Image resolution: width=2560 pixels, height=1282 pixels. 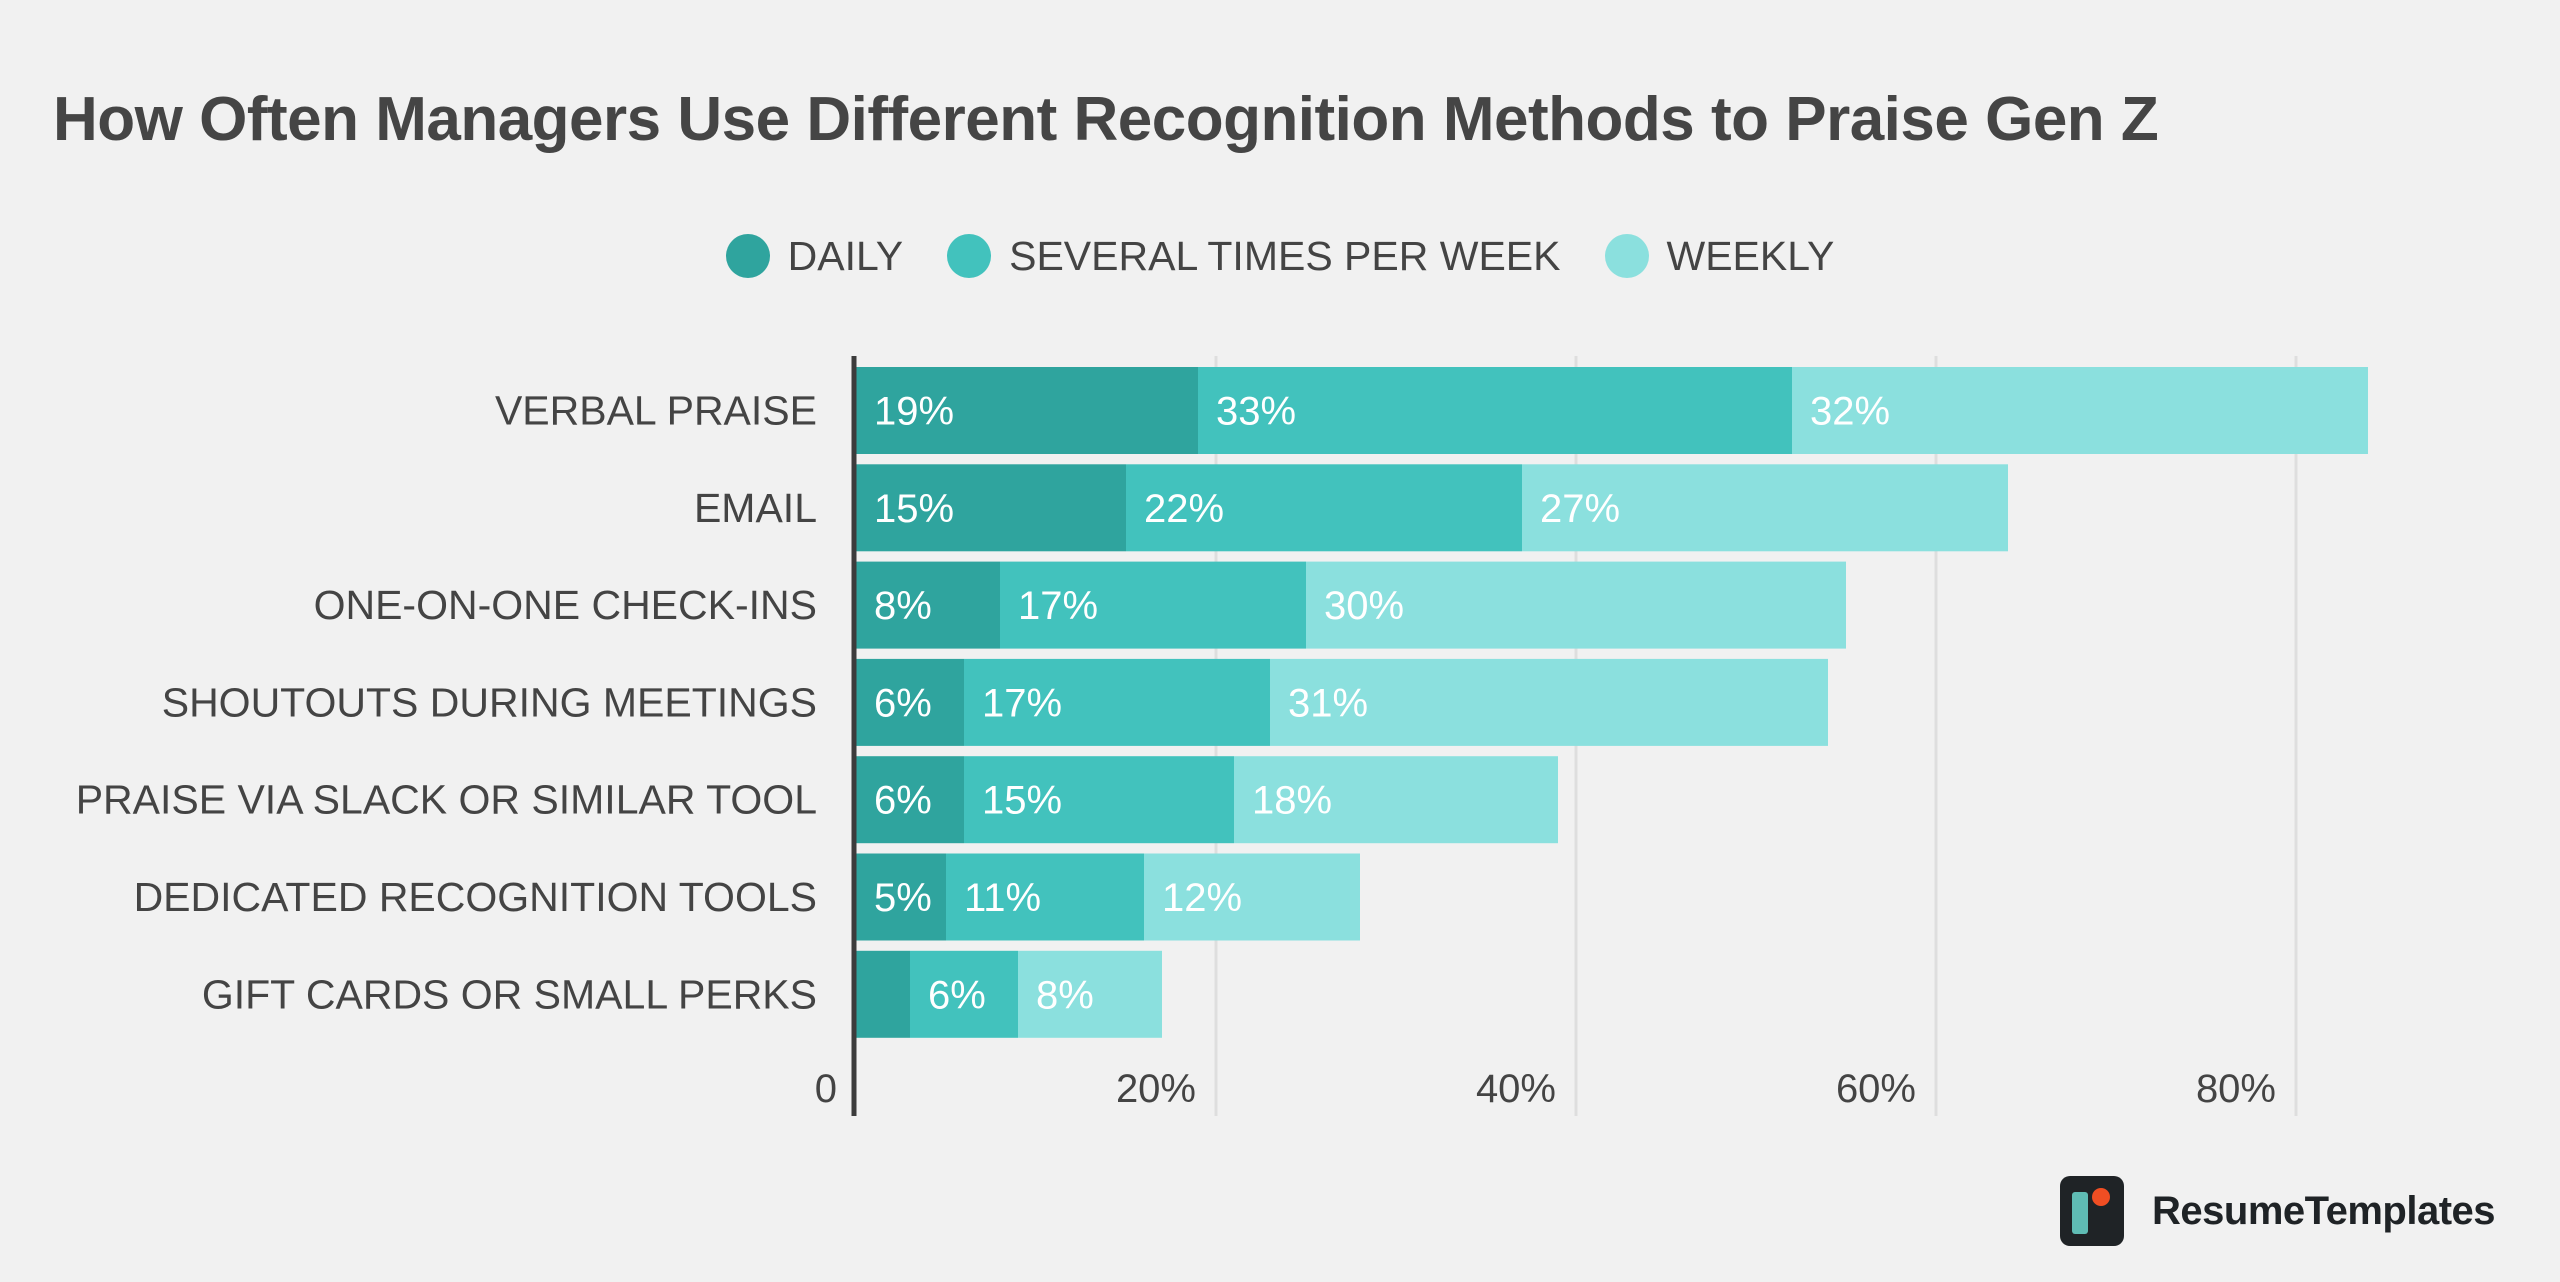 What do you see at coordinates (1324, 508) in the screenshot?
I see `bar-1-several-times-per-week` at bounding box center [1324, 508].